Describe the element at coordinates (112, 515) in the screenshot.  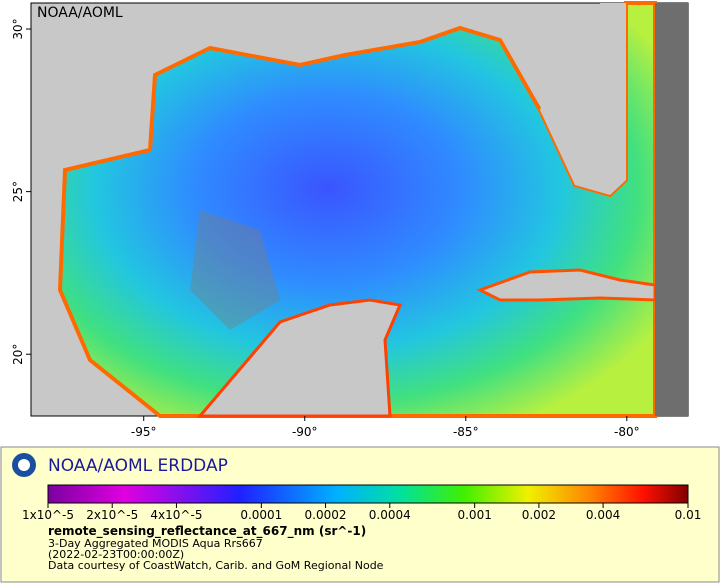
I see `colorbar-tick-label: 2x10^-5` at that location.